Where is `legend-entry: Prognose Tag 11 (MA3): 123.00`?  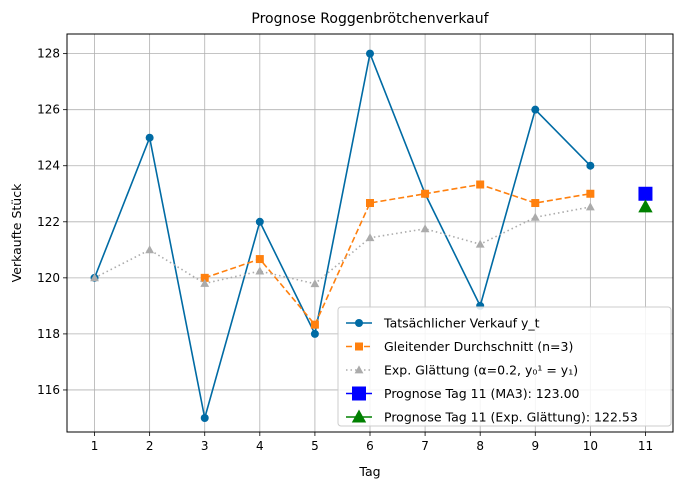
legend-entry: Prognose Tag 11 (MA3): 123.00 is located at coordinates (463, 393).